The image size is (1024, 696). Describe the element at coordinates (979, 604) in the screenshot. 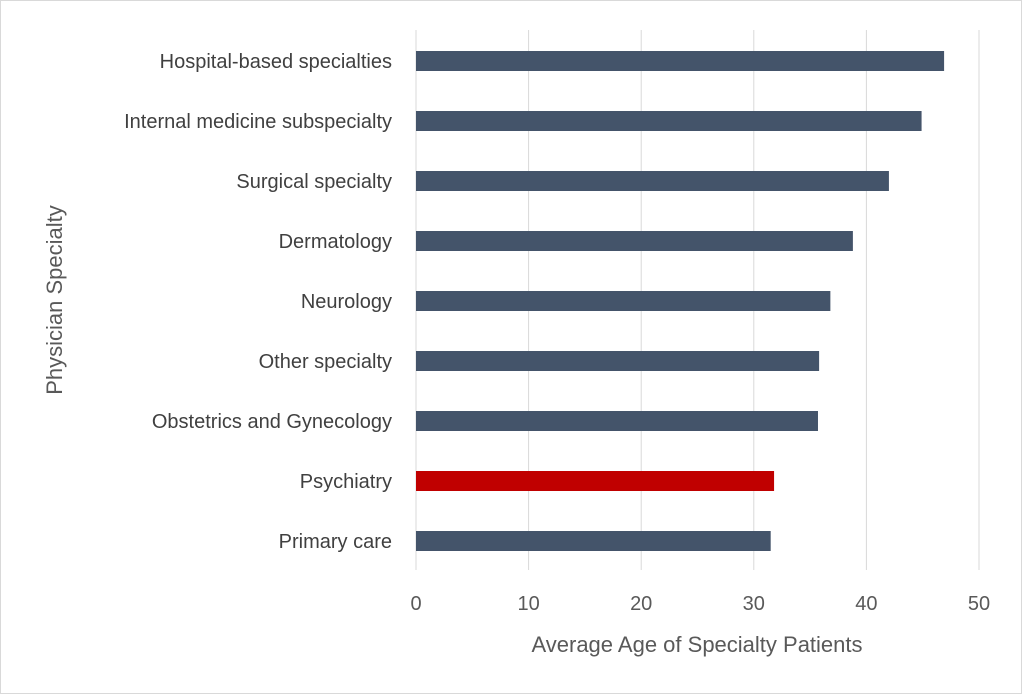

I see `x-tick-label: 50` at that location.